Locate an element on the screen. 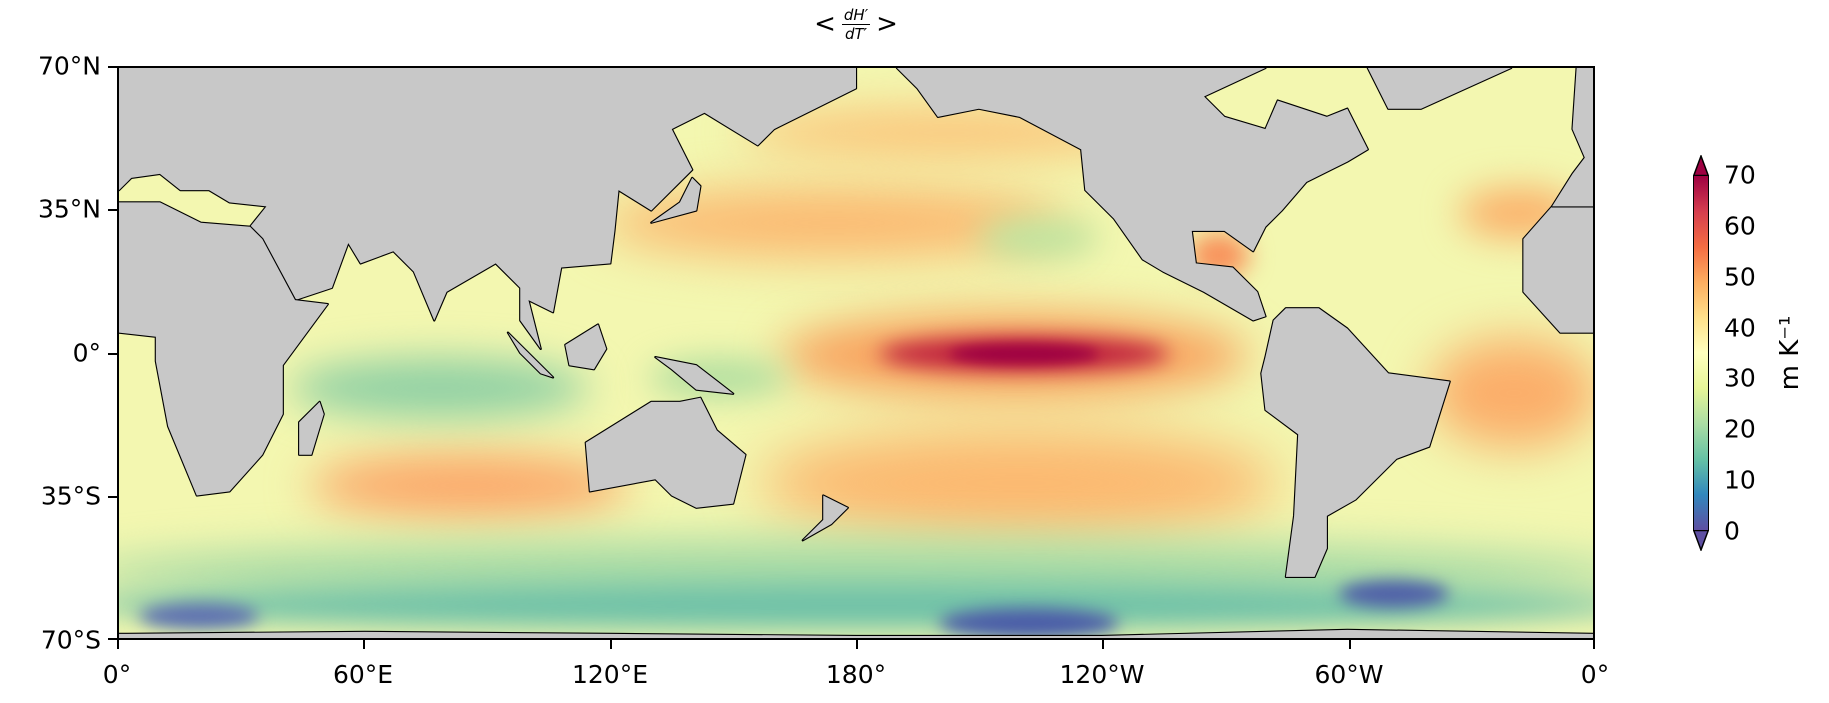  x-tick-label: 120°E is located at coordinates (610, 674).